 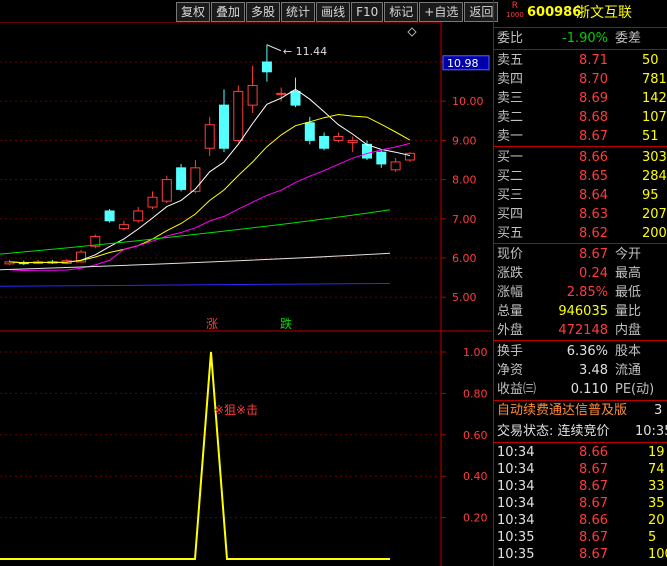 I want to click on stat-row: 总量 946035 量比, so click(x=580, y=312).